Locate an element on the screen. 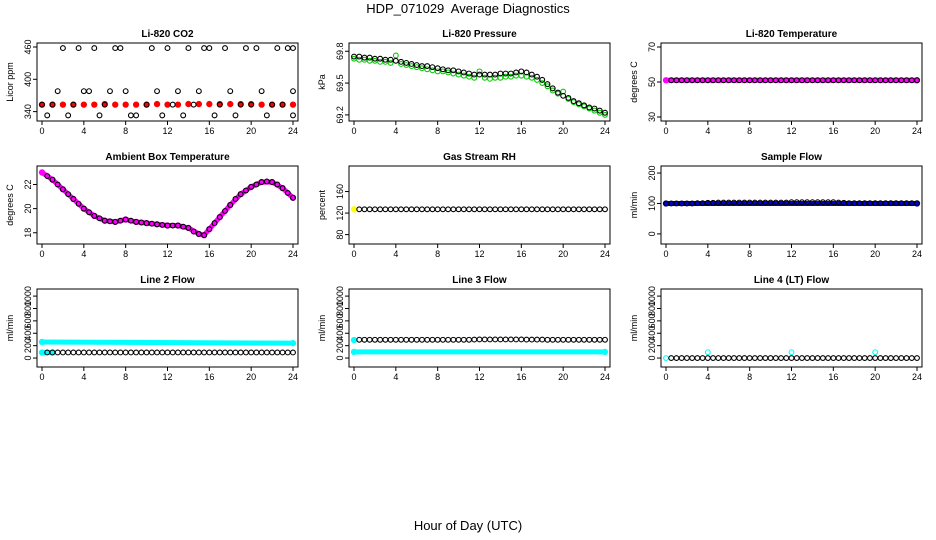  panel-title: Li-820 Pressure is located at coordinates (479, 34).